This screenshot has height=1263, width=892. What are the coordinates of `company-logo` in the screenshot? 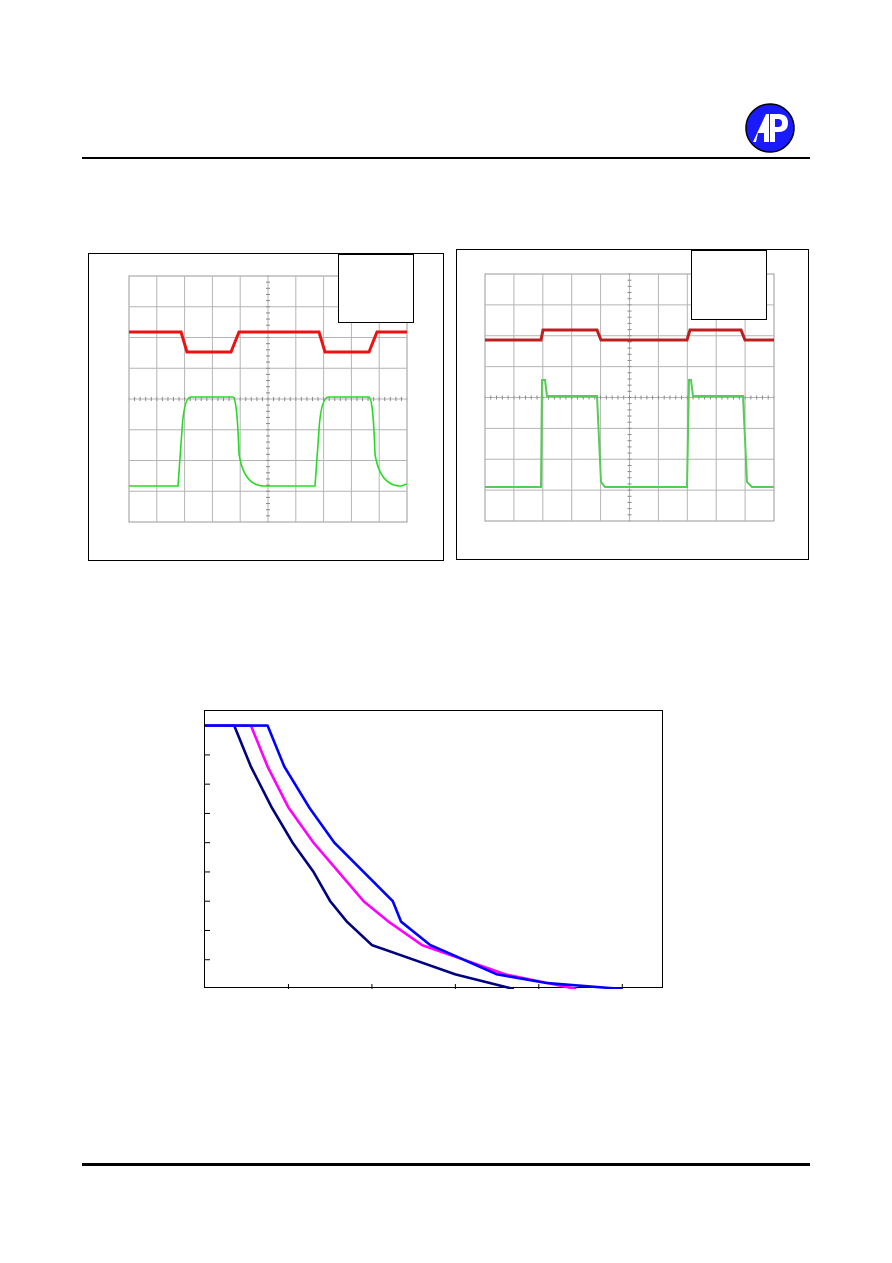 It's located at (770, 128).